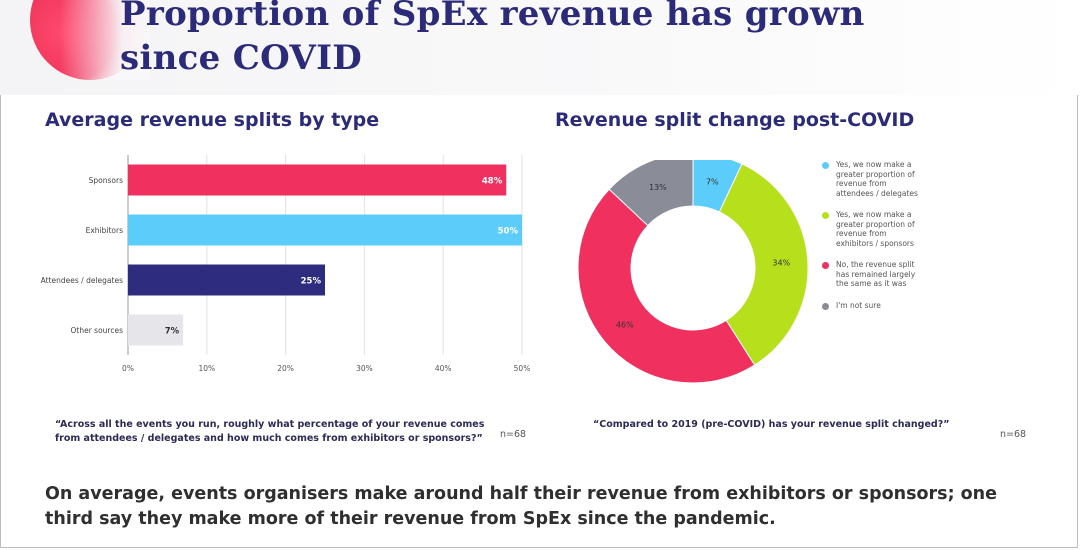  Describe the element at coordinates (106, 180) in the screenshot. I see `category-label: Sponsors` at that location.